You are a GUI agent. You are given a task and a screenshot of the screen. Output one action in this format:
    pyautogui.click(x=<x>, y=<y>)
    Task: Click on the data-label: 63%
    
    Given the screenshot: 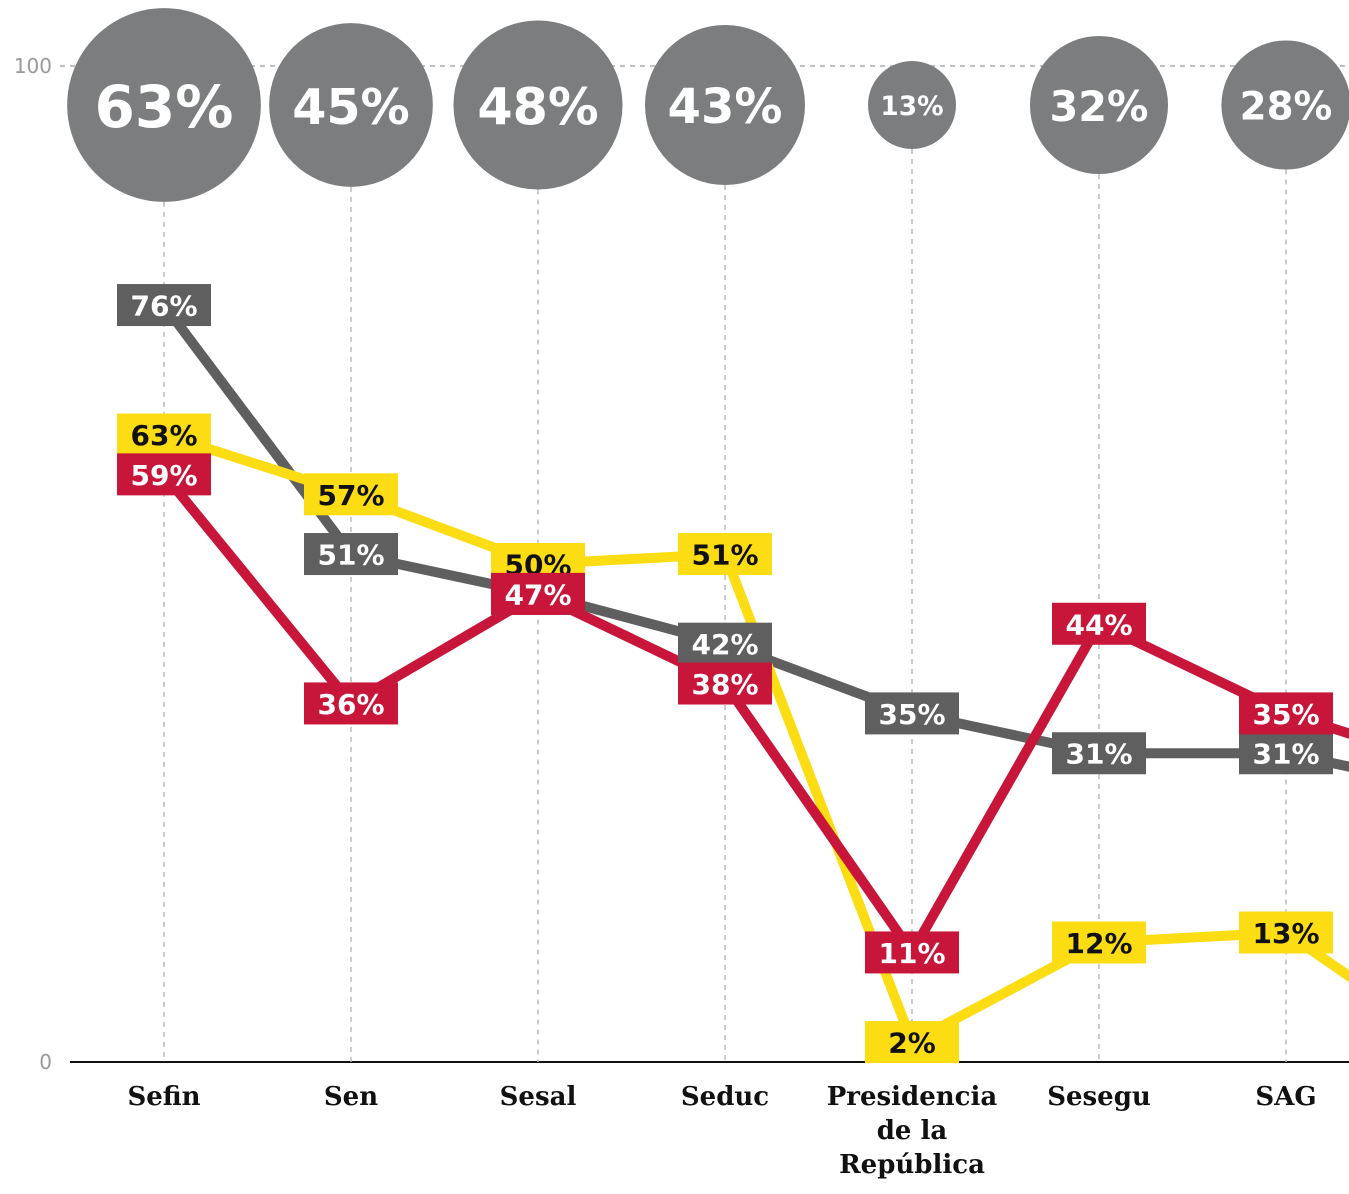 What is the action you would take?
    pyautogui.click(x=164, y=434)
    